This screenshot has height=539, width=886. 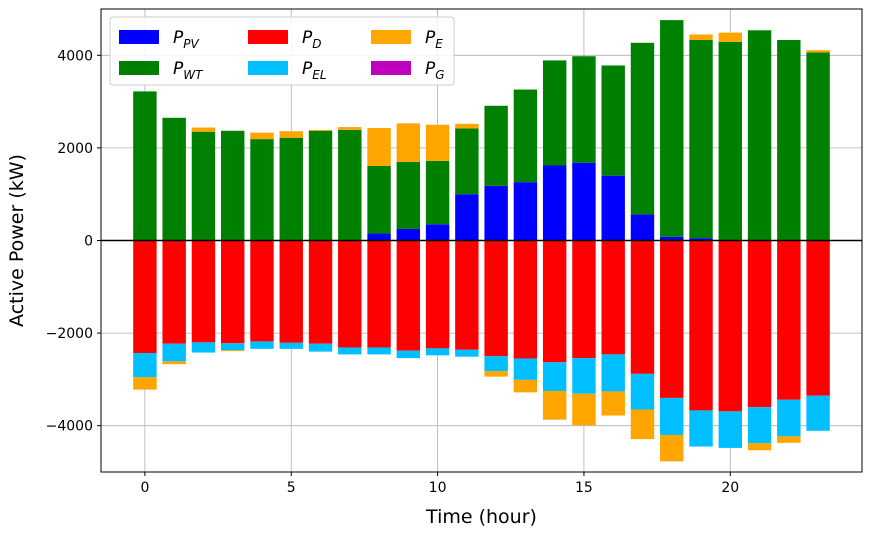 I want to click on x-tick-label: 0, so click(x=144, y=488).